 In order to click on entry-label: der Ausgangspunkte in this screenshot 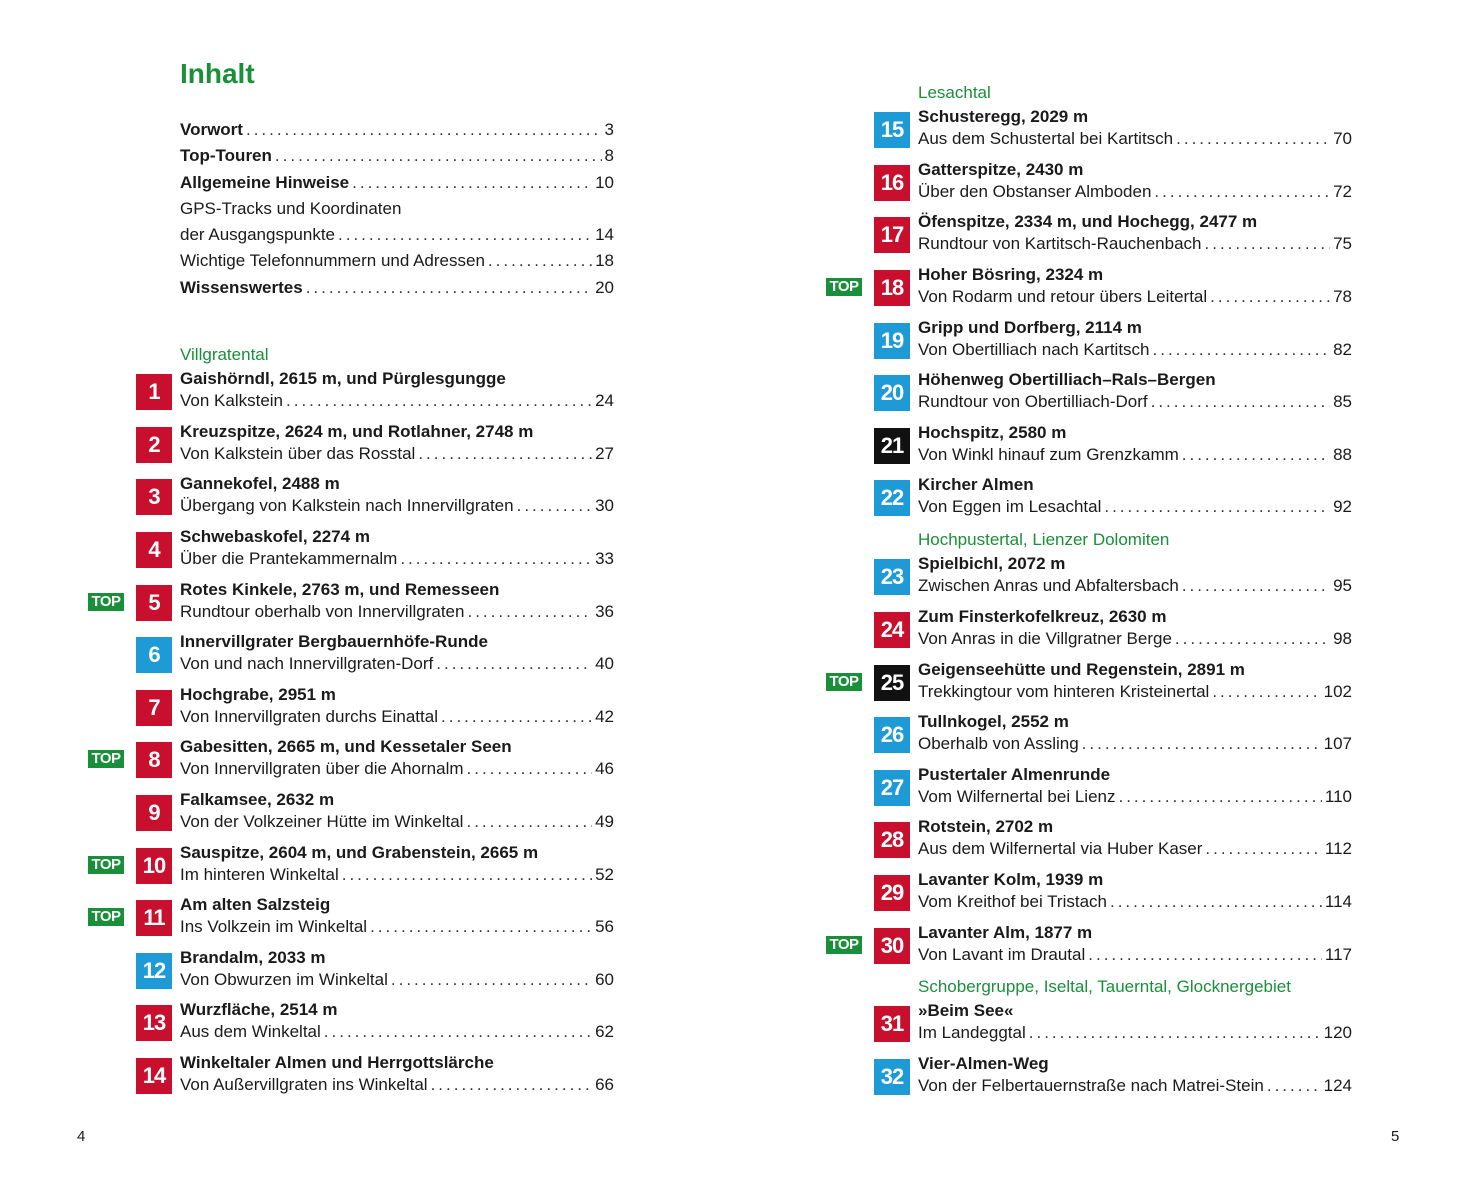, I will do `click(258, 235)`.